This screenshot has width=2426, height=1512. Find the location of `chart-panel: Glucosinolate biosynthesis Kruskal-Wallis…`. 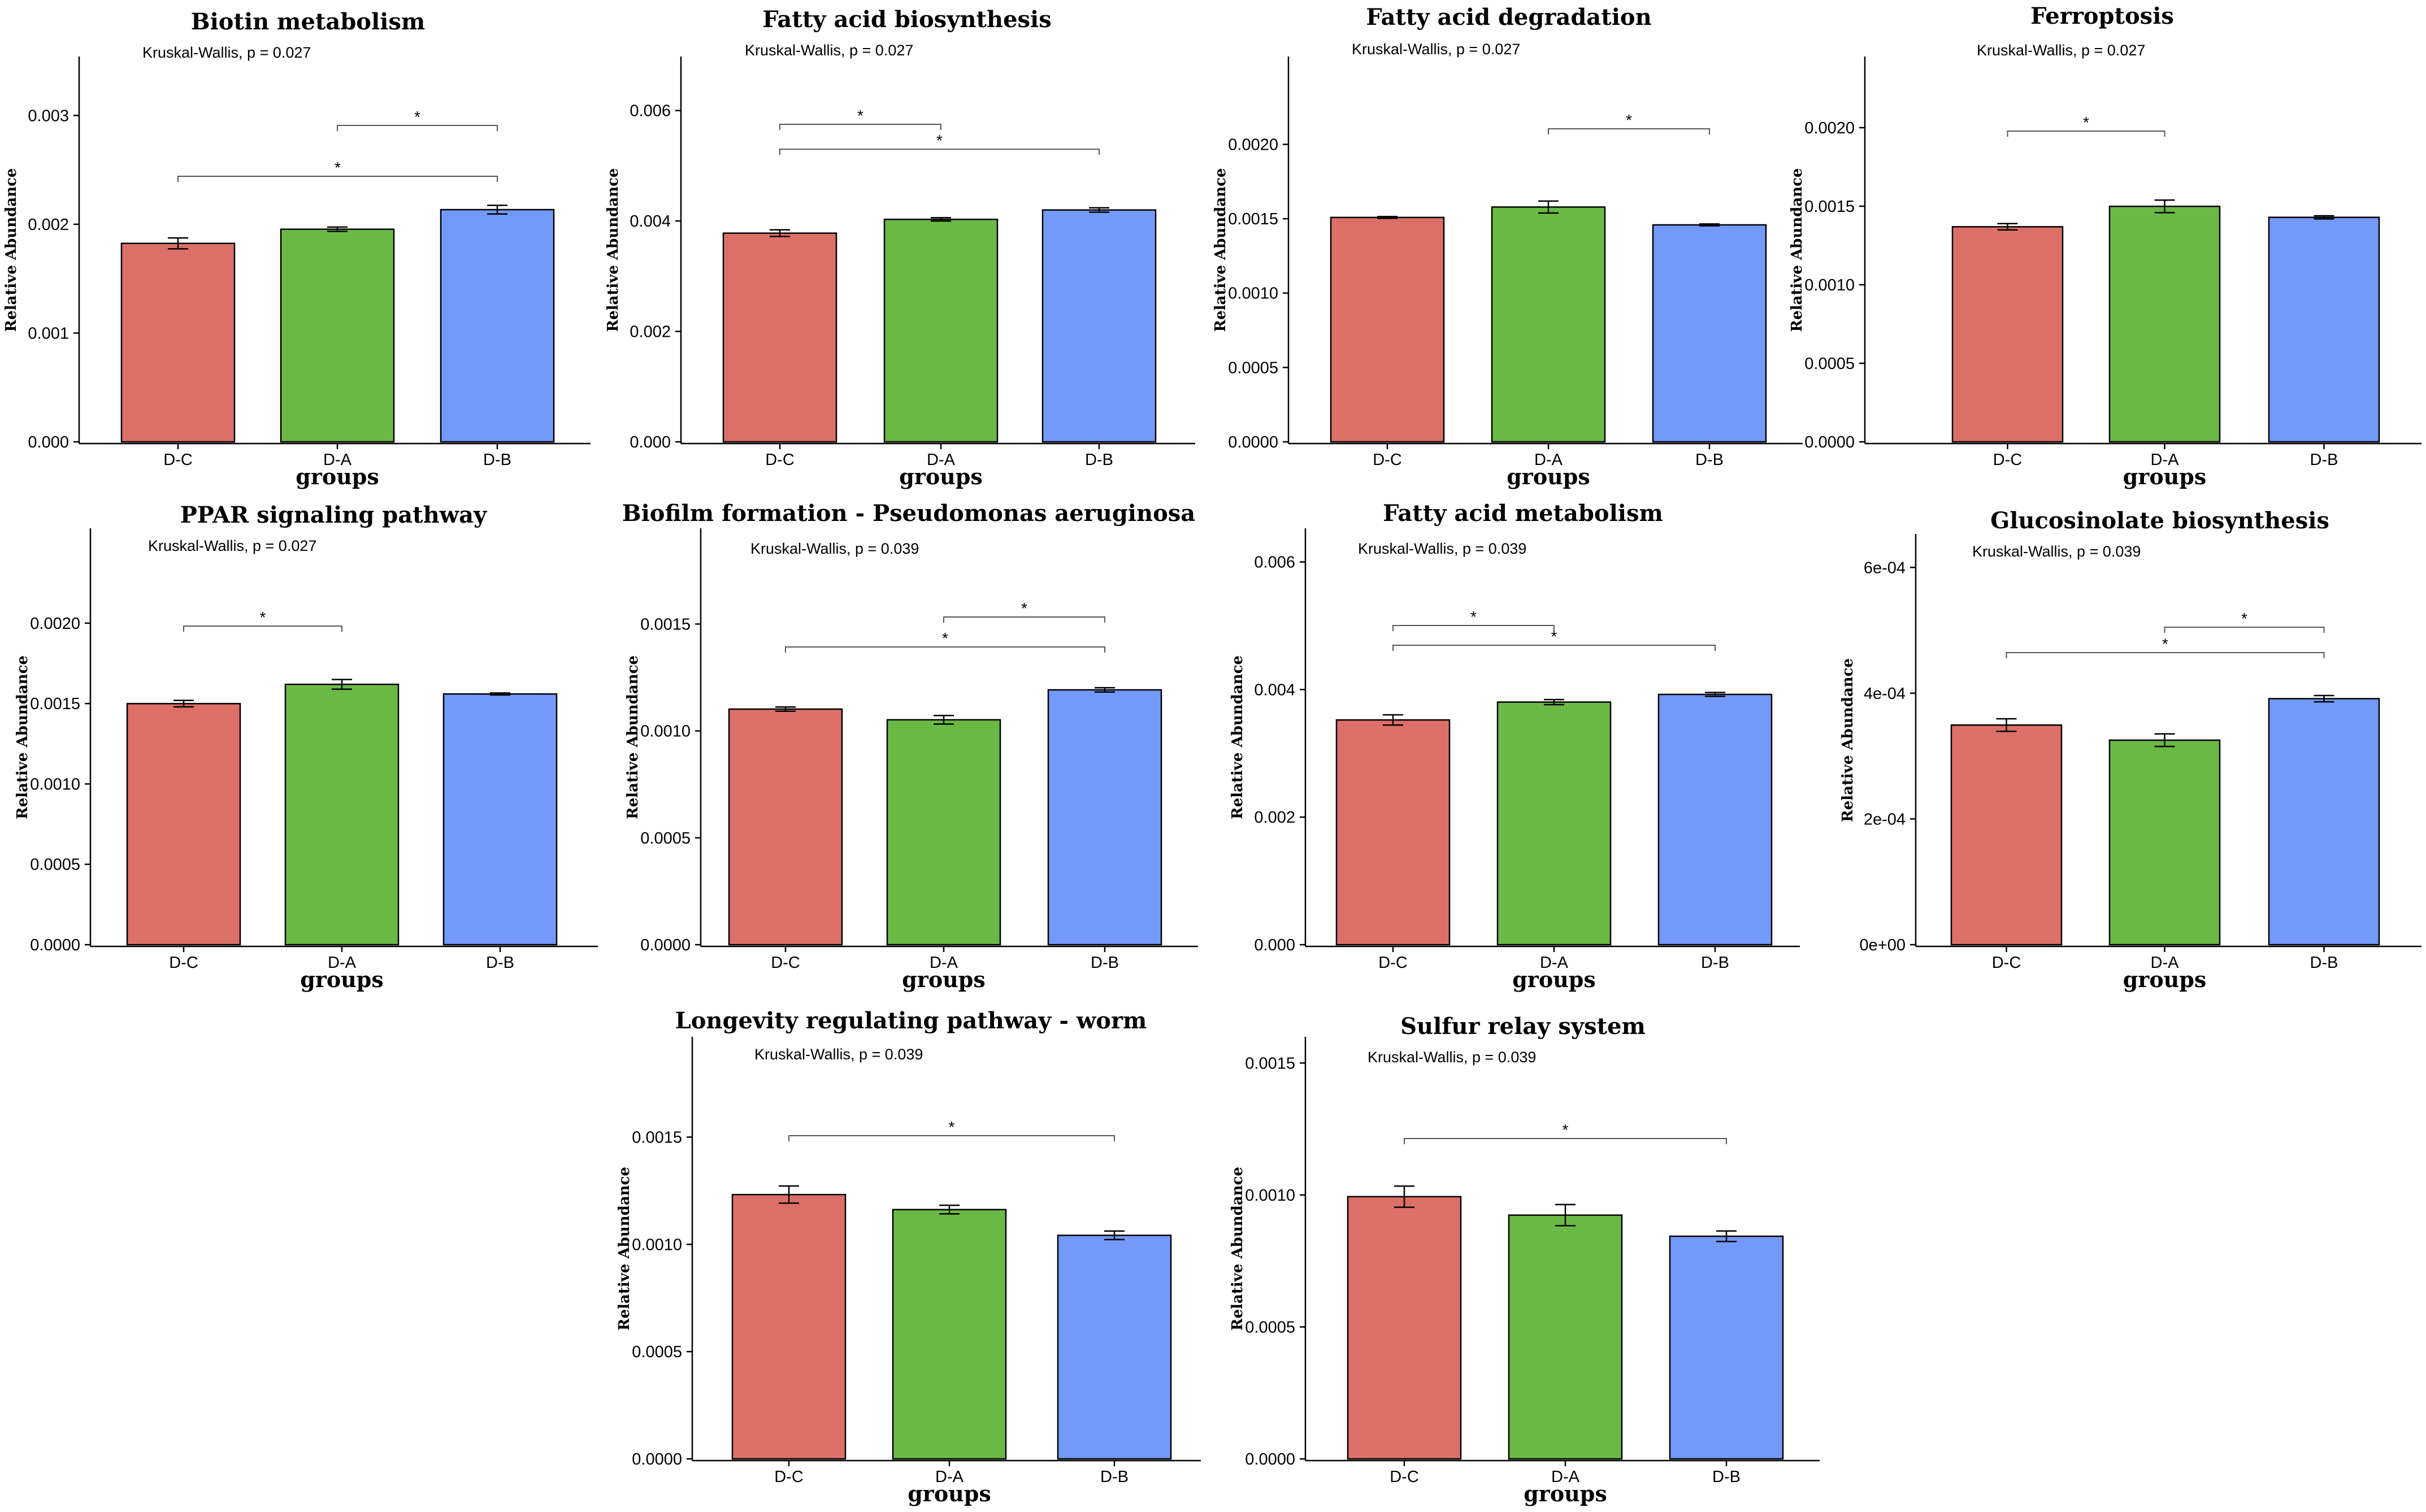

chart-panel: Glucosinolate biosynthesis Kruskal-Wallis… is located at coordinates (2130, 749).